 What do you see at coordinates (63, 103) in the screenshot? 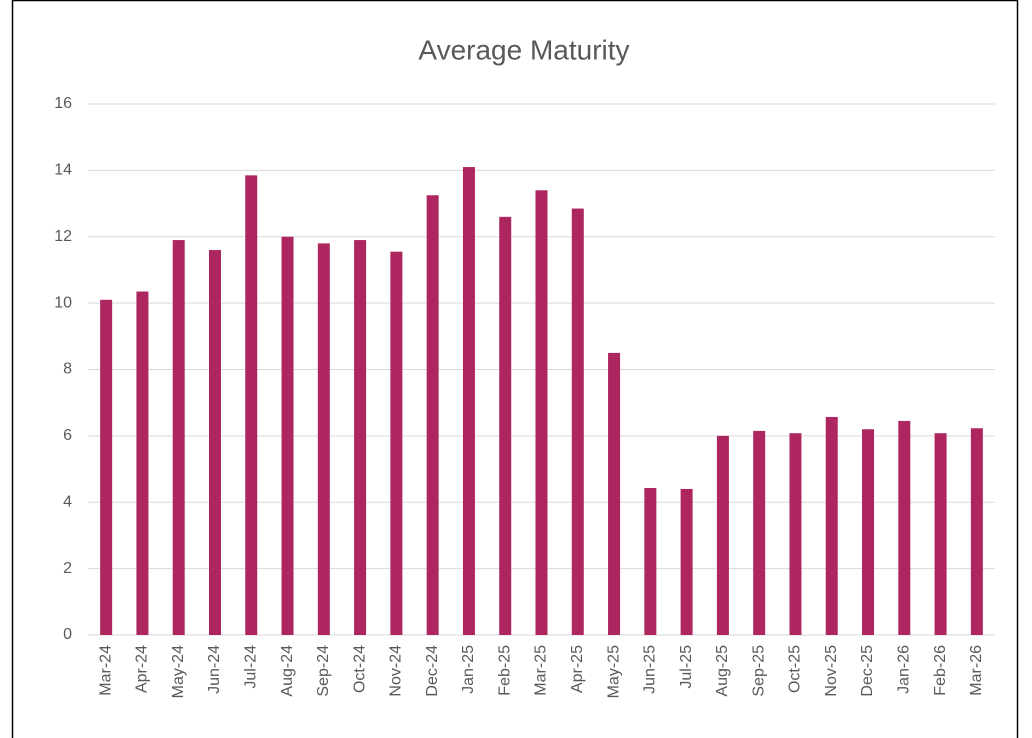
I see `y-tick-label: 16` at bounding box center [63, 103].